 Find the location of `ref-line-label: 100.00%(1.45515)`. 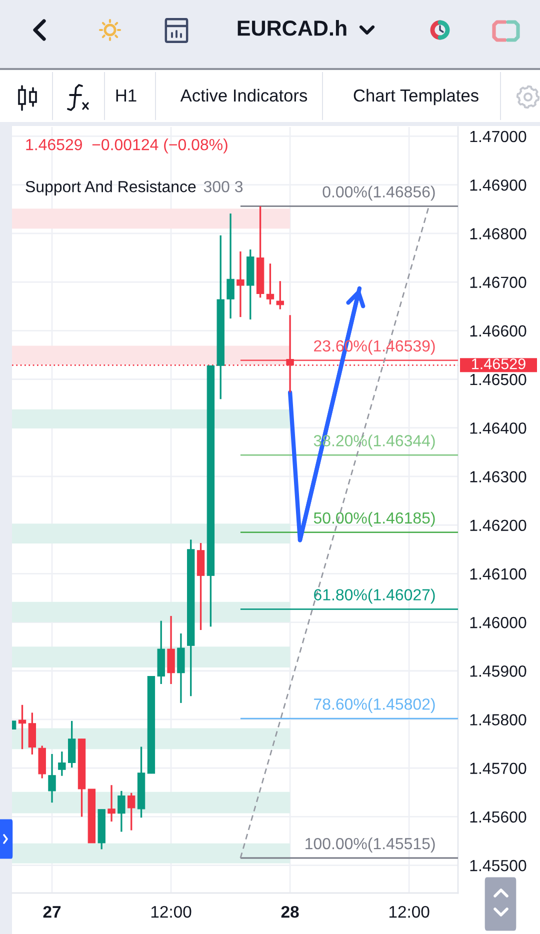

ref-line-label: 100.00%(1.45515) is located at coordinates (370, 845).